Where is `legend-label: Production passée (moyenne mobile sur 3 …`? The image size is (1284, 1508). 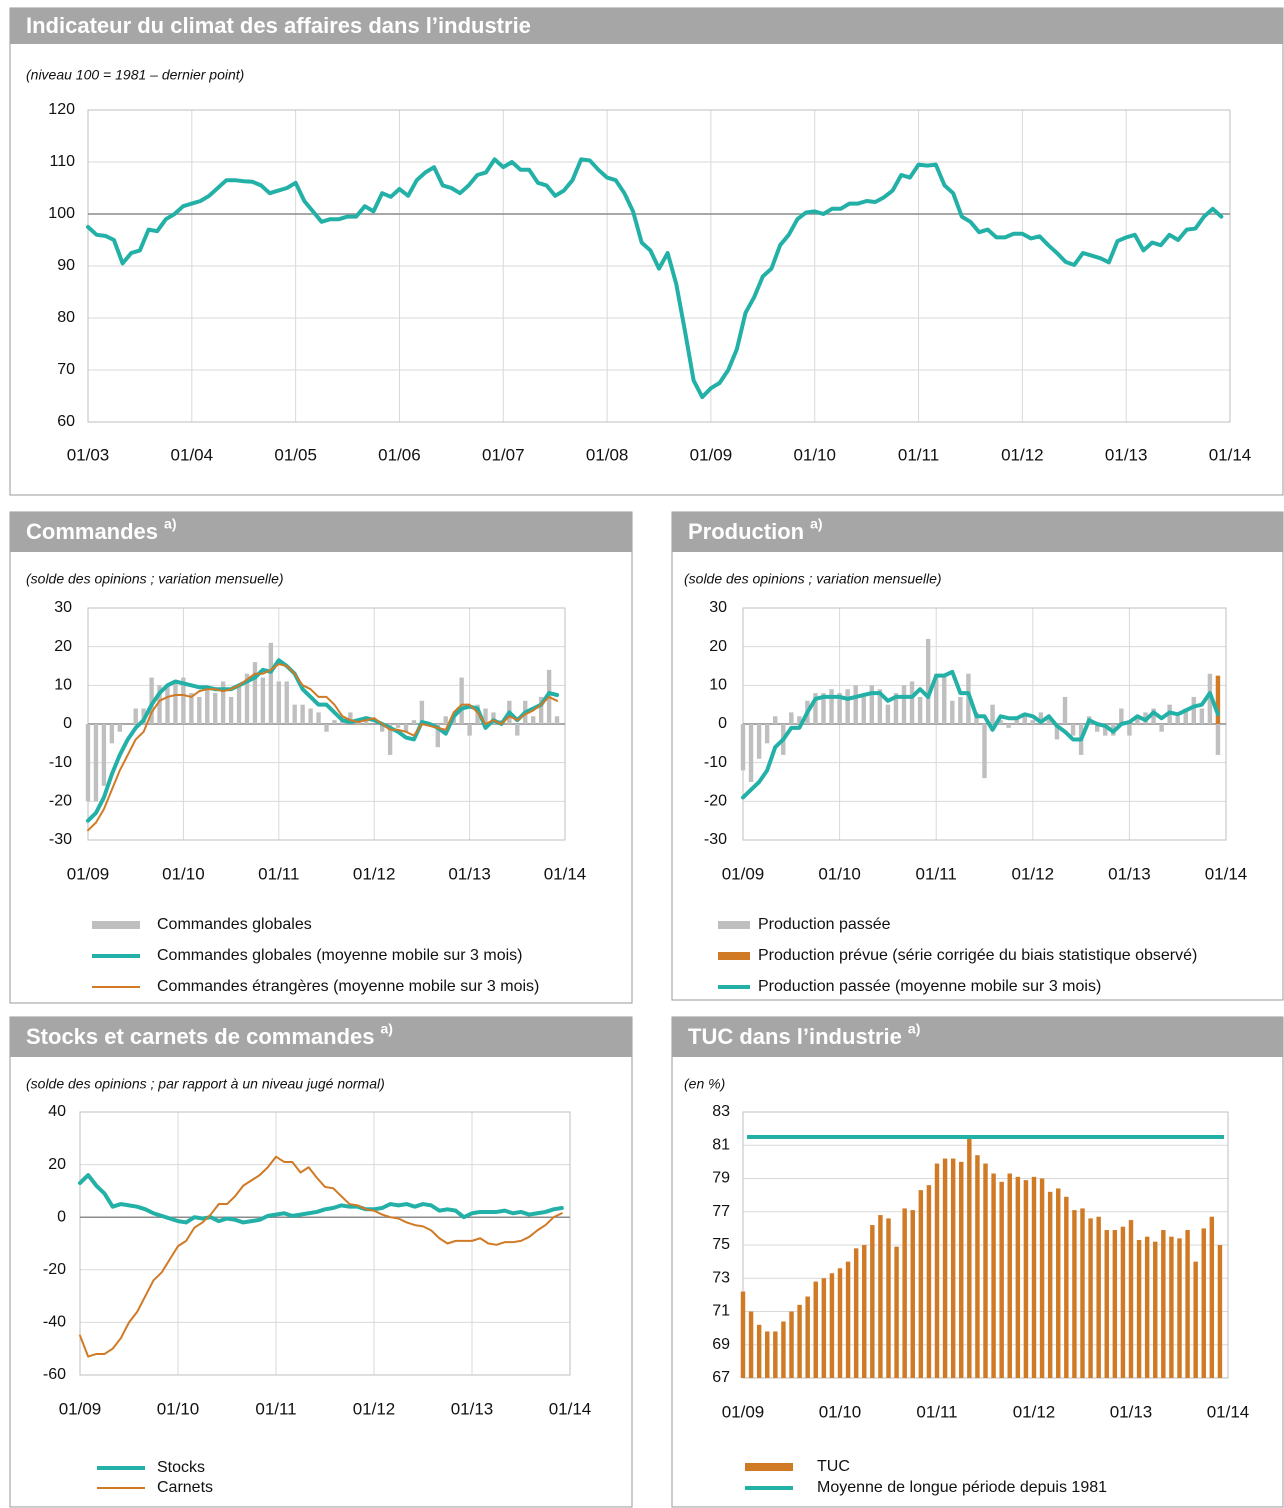 legend-label: Production passée (moyenne mobile sur 3 … is located at coordinates (929, 986).